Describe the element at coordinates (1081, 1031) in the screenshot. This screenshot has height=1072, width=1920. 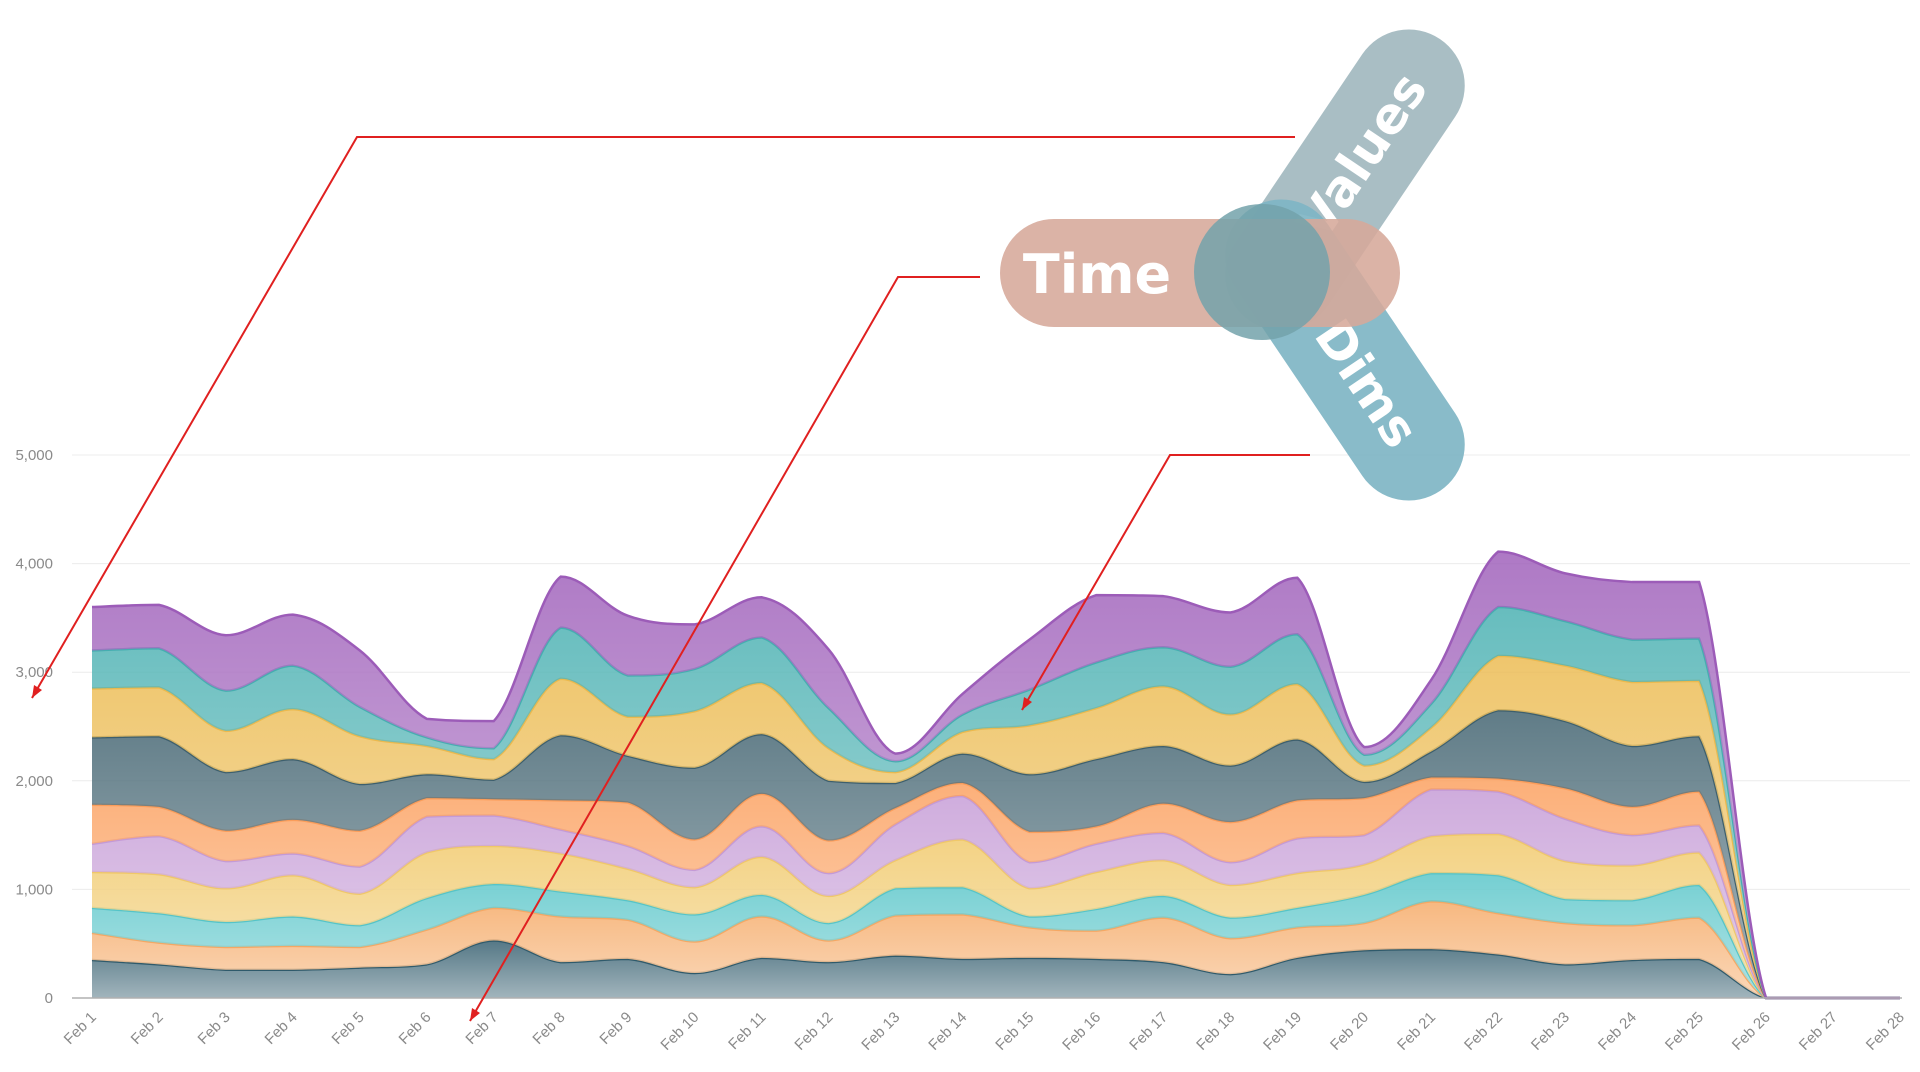
I see `x-tick-label: Feb 16` at that location.